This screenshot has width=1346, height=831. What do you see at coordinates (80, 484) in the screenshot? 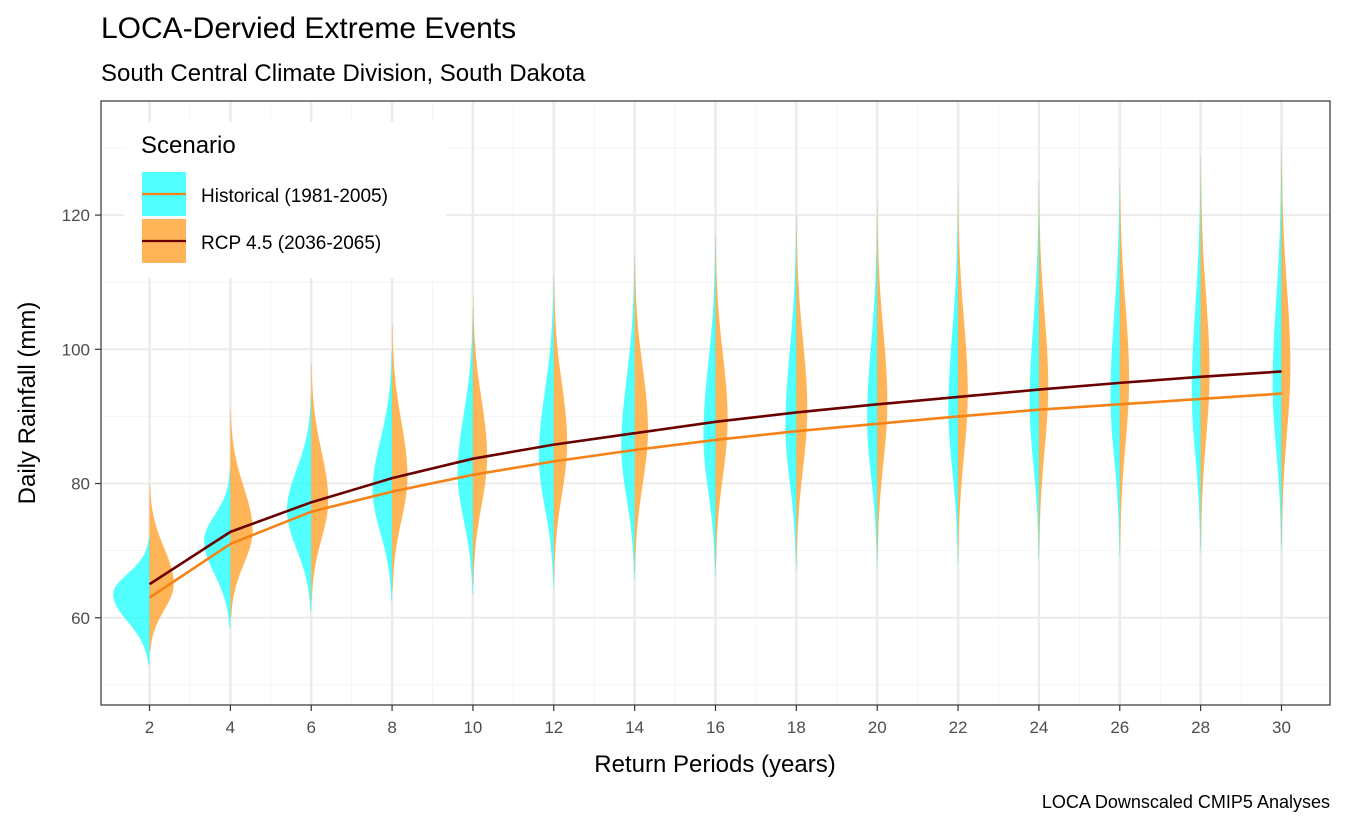
I see `y-tick-label: 80` at bounding box center [80, 484].